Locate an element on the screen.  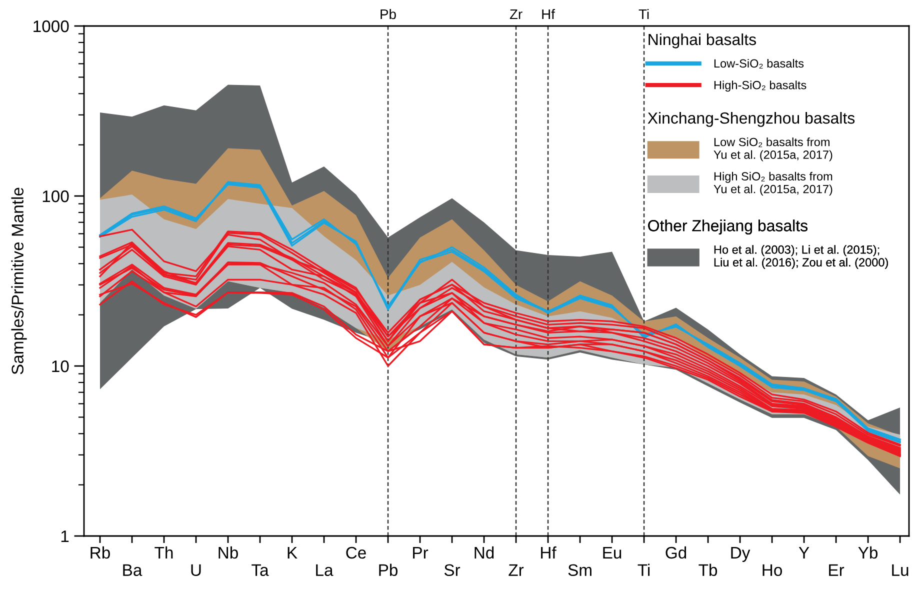
x-tick-label: Th is located at coordinates (163, 552).